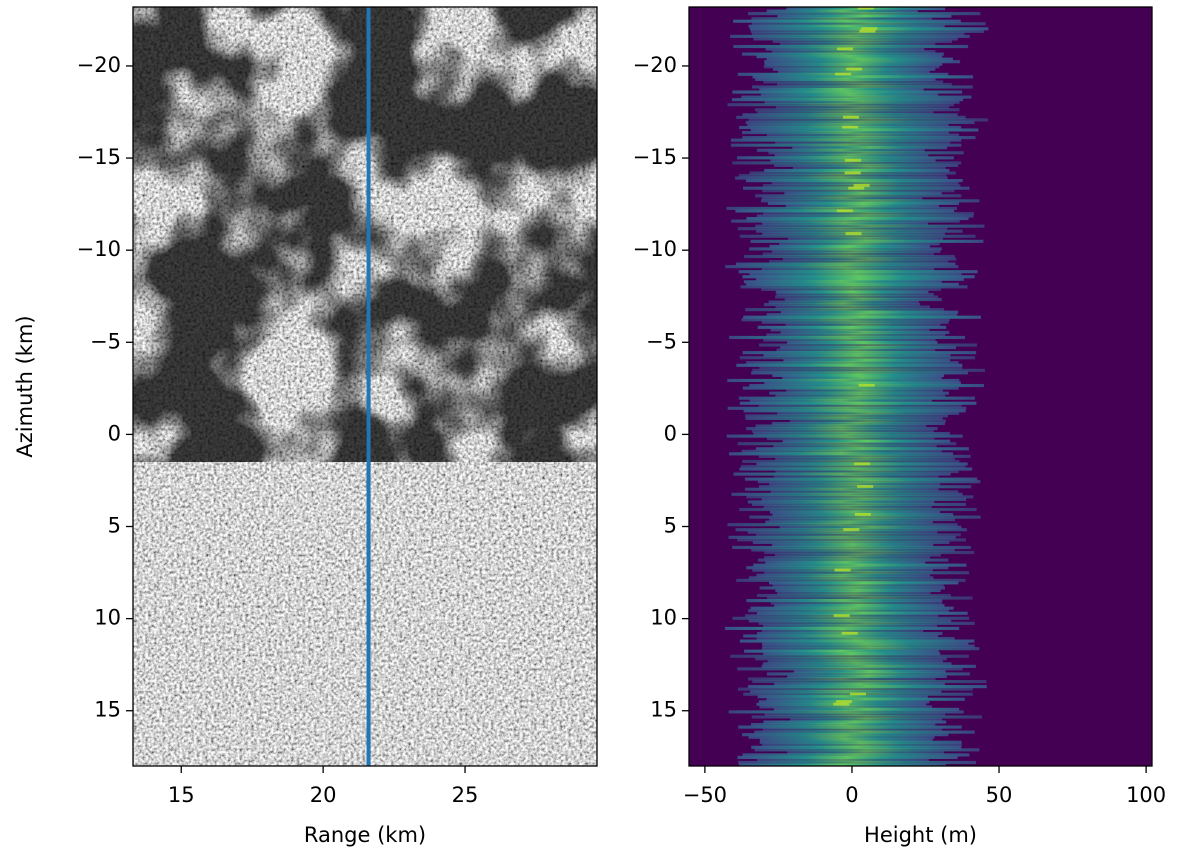 The height and width of the screenshot is (860, 1180). Describe the element at coordinates (655, 65) in the screenshot. I see `y-tick-label: −20` at that location.